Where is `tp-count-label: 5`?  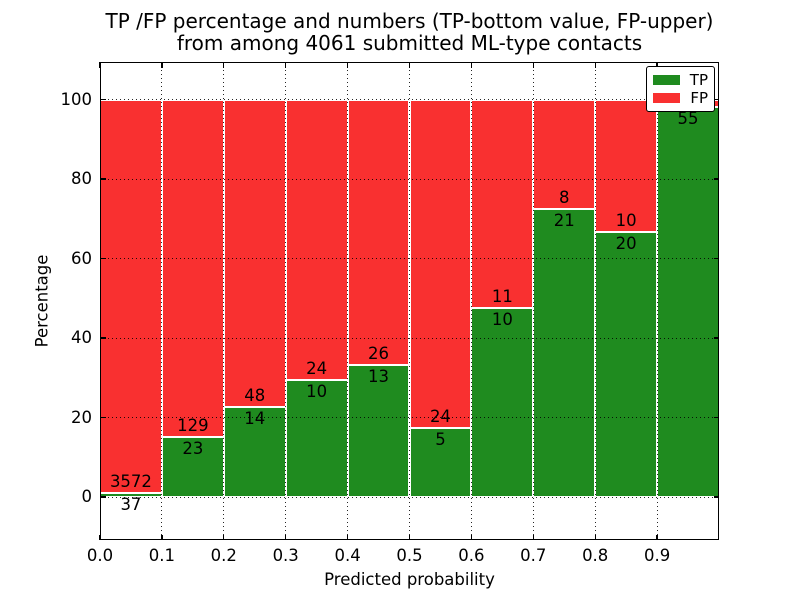 tp-count-label: 5 is located at coordinates (440, 440).